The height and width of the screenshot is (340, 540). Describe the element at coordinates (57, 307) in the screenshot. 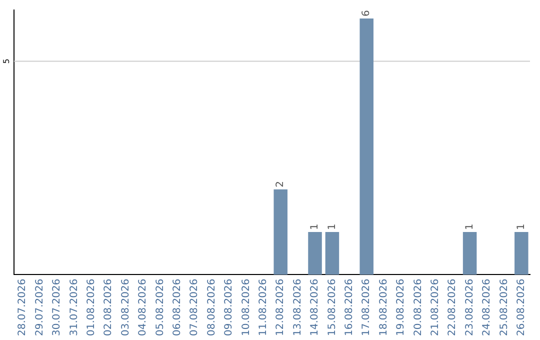

I see `x-tick-label: 30.07.2026` at that location.